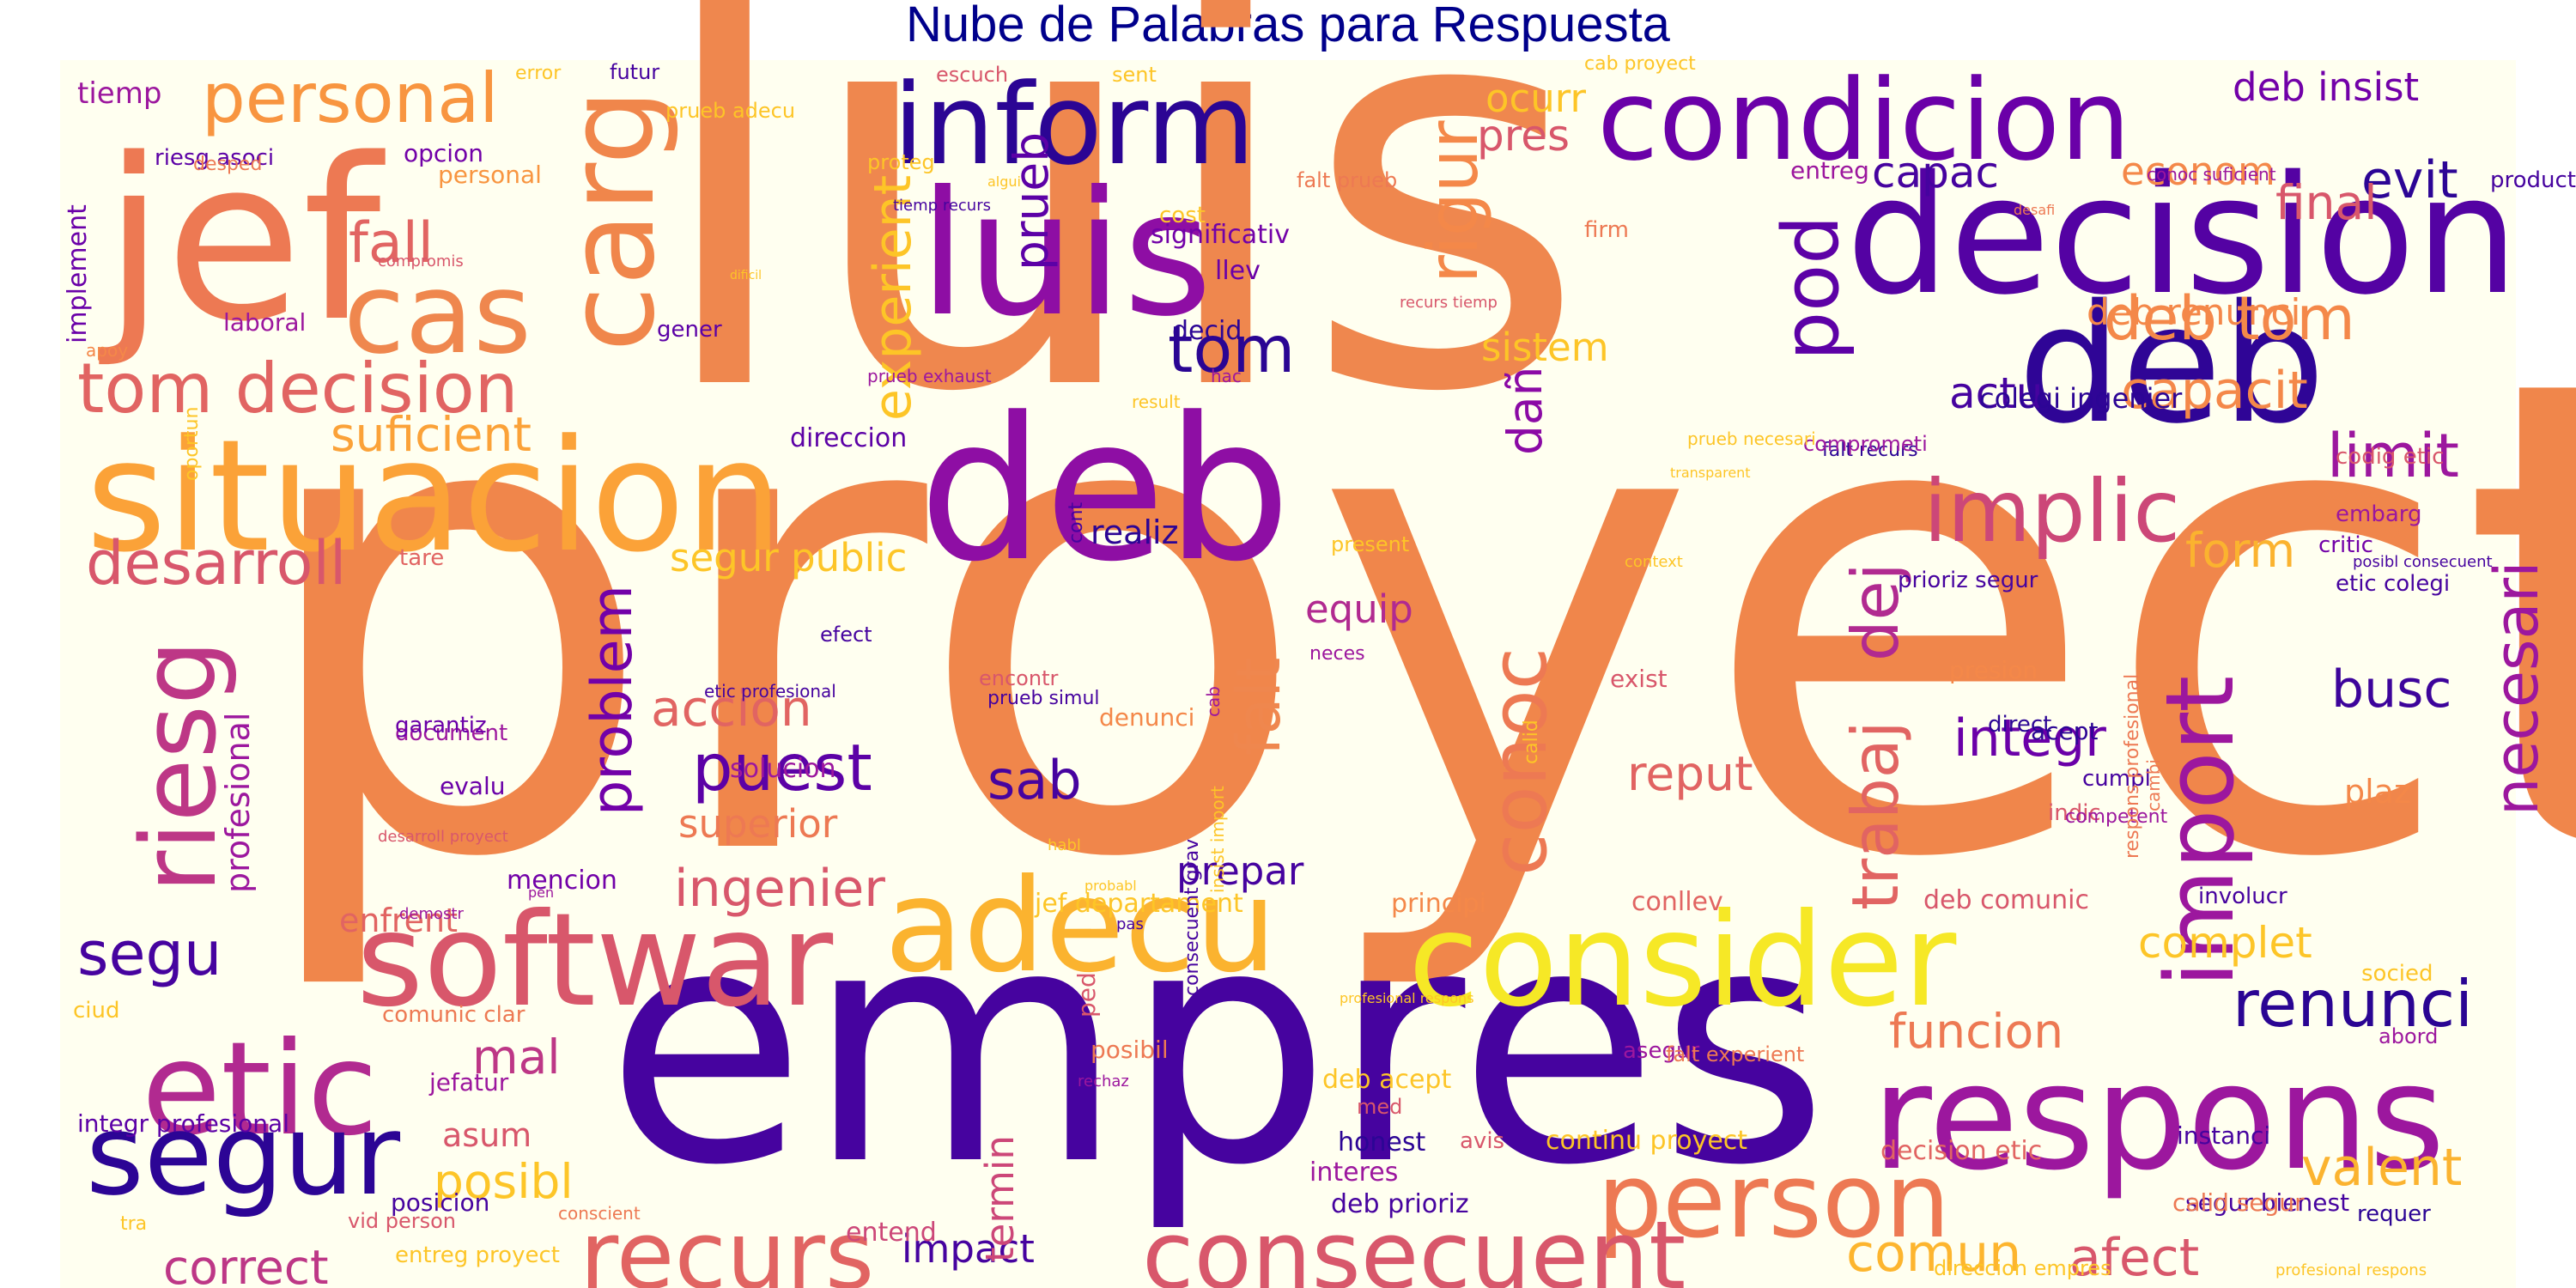  What do you see at coordinates (1156, 402) in the screenshot?
I see `cloud-word: result` at bounding box center [1156, 402].